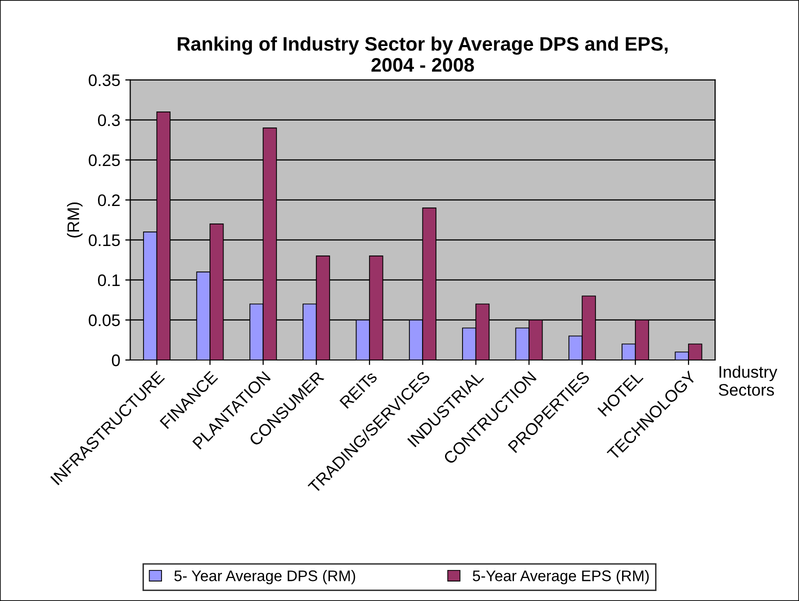 This screenshot has width=799, height=601. Describe the element at coordinates (104, 80) in the screenshot. I see `y-tick-label: 0.35` at that location.